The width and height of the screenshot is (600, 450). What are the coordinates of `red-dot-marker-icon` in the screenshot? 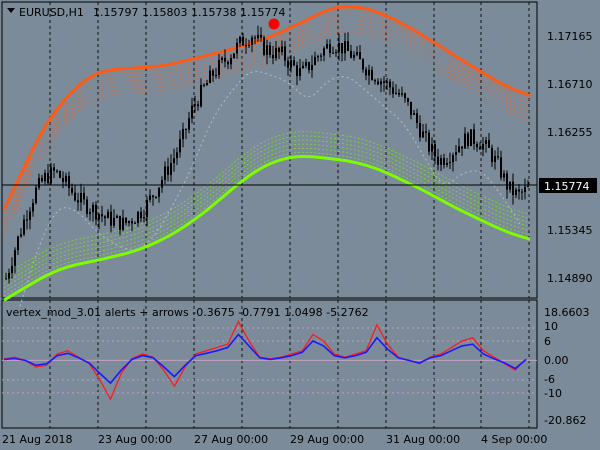 It's located at (274, 24).